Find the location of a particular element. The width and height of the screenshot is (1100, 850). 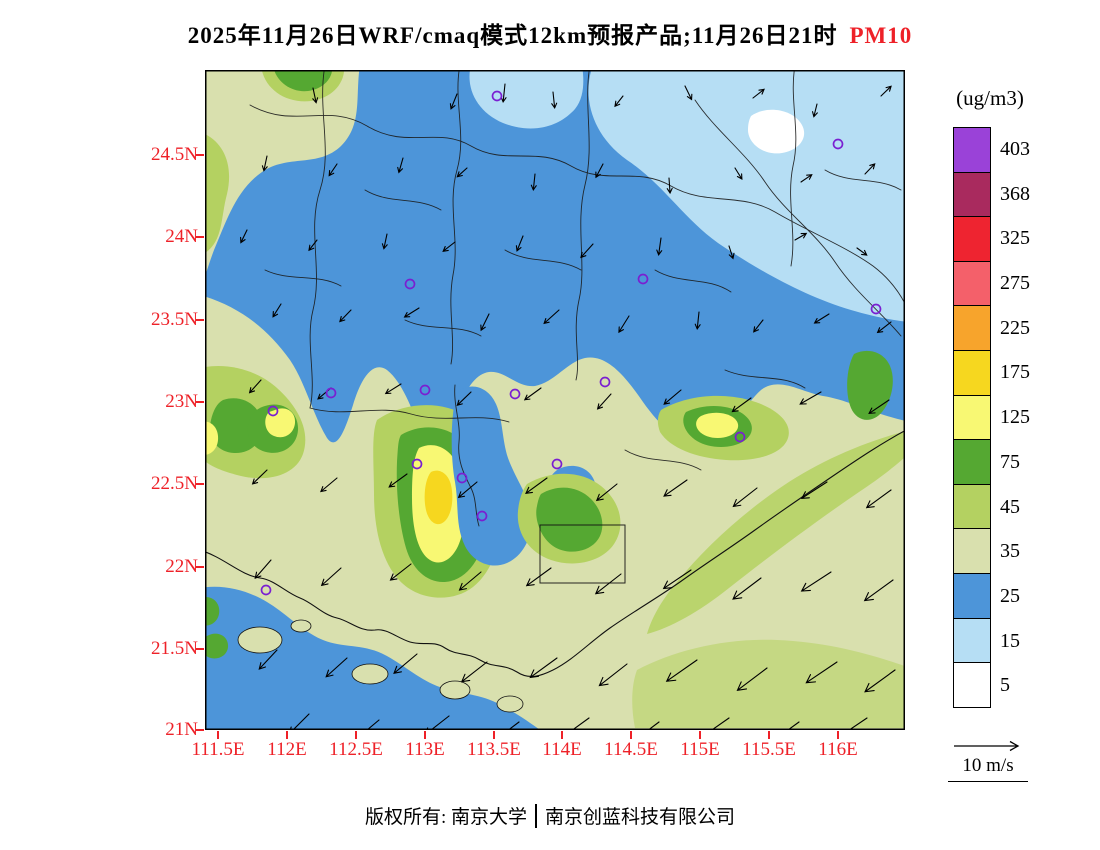

inset-box is located at coordinates (582, 554).